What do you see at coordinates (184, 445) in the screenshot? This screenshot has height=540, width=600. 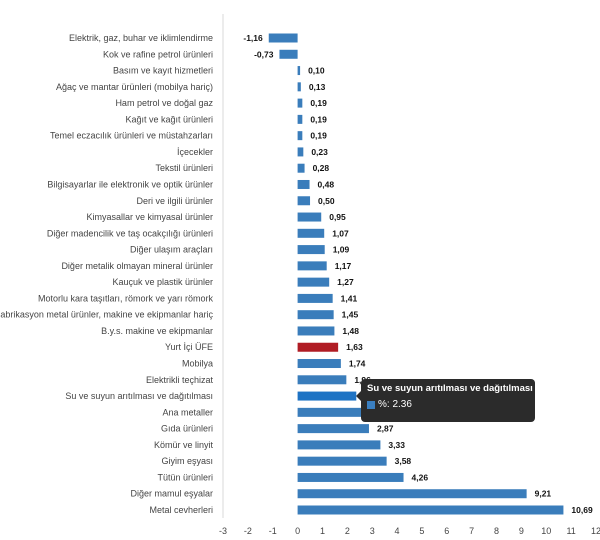 I see `category-label: Kömür ve linyit` at bounding box center [184, 445].